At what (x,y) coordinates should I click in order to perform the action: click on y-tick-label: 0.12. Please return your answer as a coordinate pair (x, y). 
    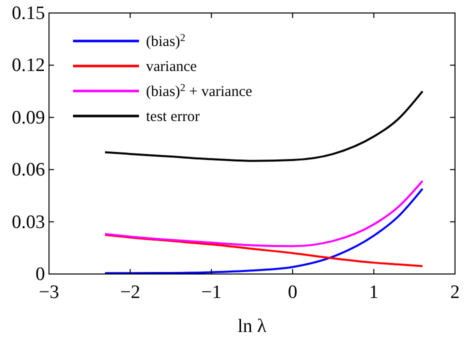
    Looking at the image, I should click on (28, 65).